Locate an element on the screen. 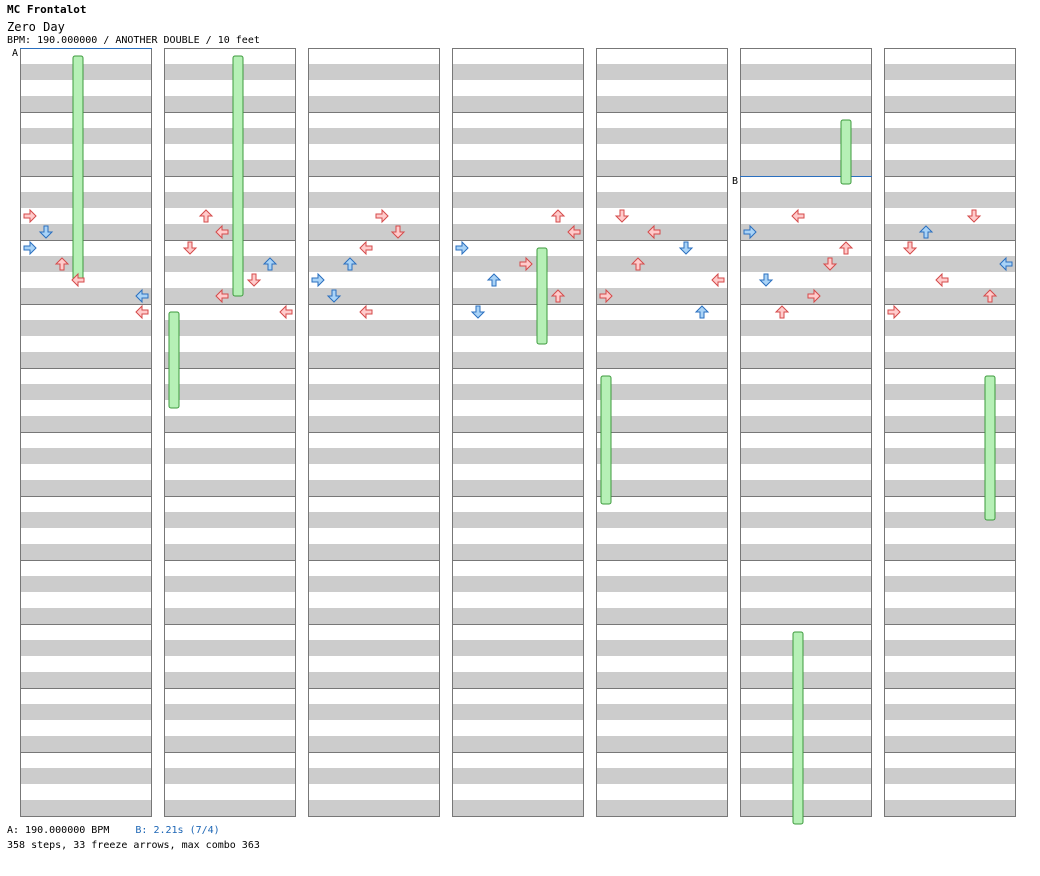 This screenshot has height=876, width=1040. legend-b: B: 2.21s (7/4) is located at coordinates (177, 830).